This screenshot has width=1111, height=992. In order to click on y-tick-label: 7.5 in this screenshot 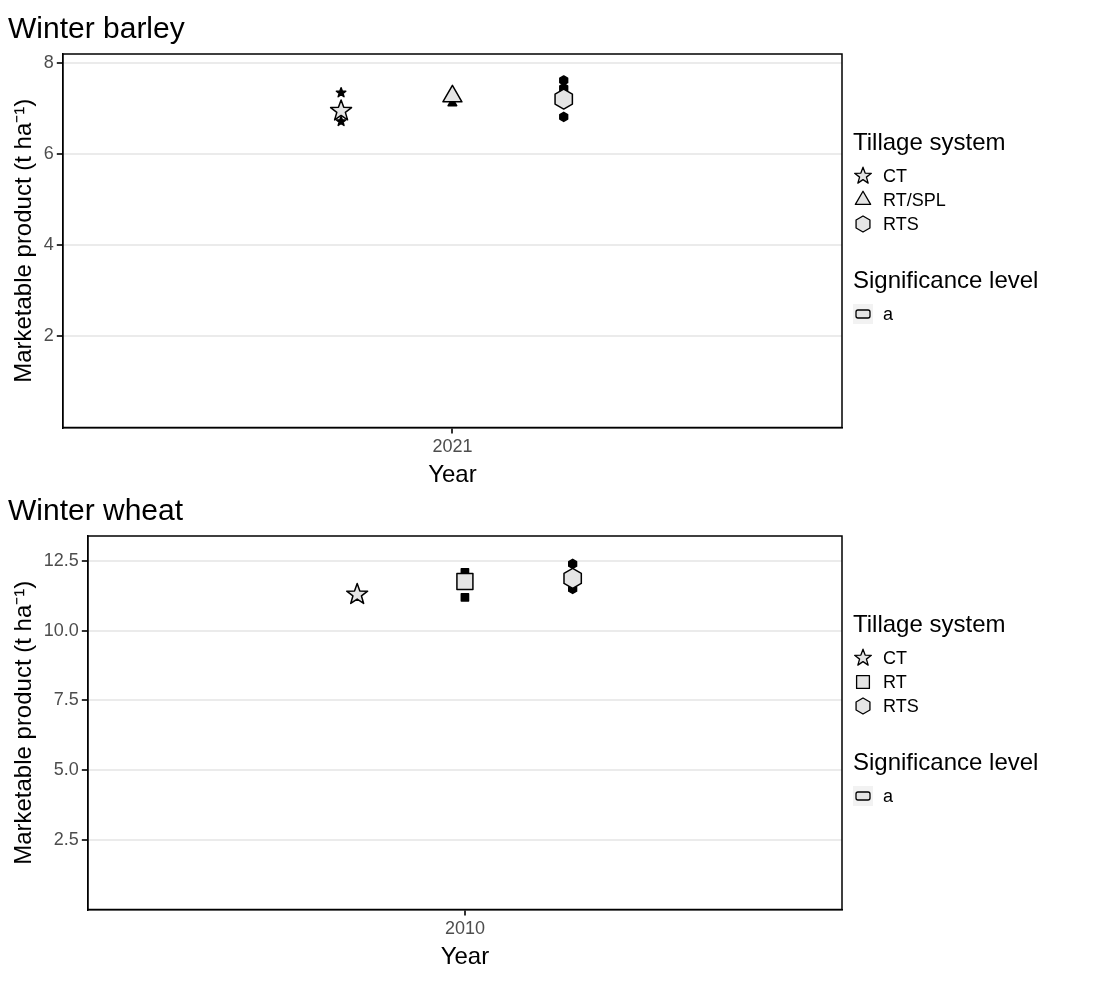, I will do `click(66, 699)`.